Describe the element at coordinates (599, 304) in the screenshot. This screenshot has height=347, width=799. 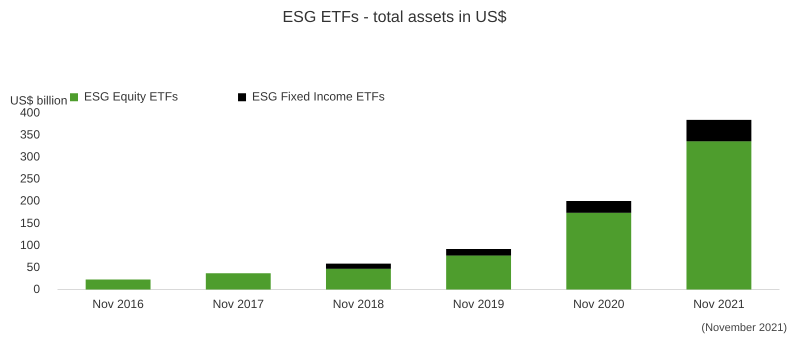
I see `x-tick-label: Nov 2020` at that location.